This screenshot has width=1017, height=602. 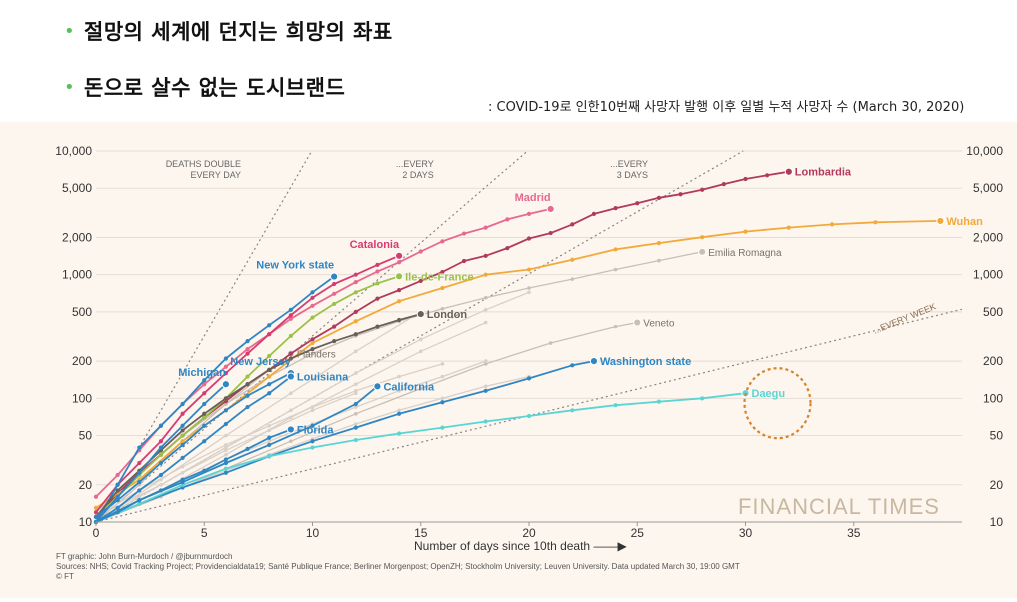 What do you see at coordinates (988, 275) in the screenshot?
I see `y-tick-label-right: 1,000` at bounding box center [988, 275].